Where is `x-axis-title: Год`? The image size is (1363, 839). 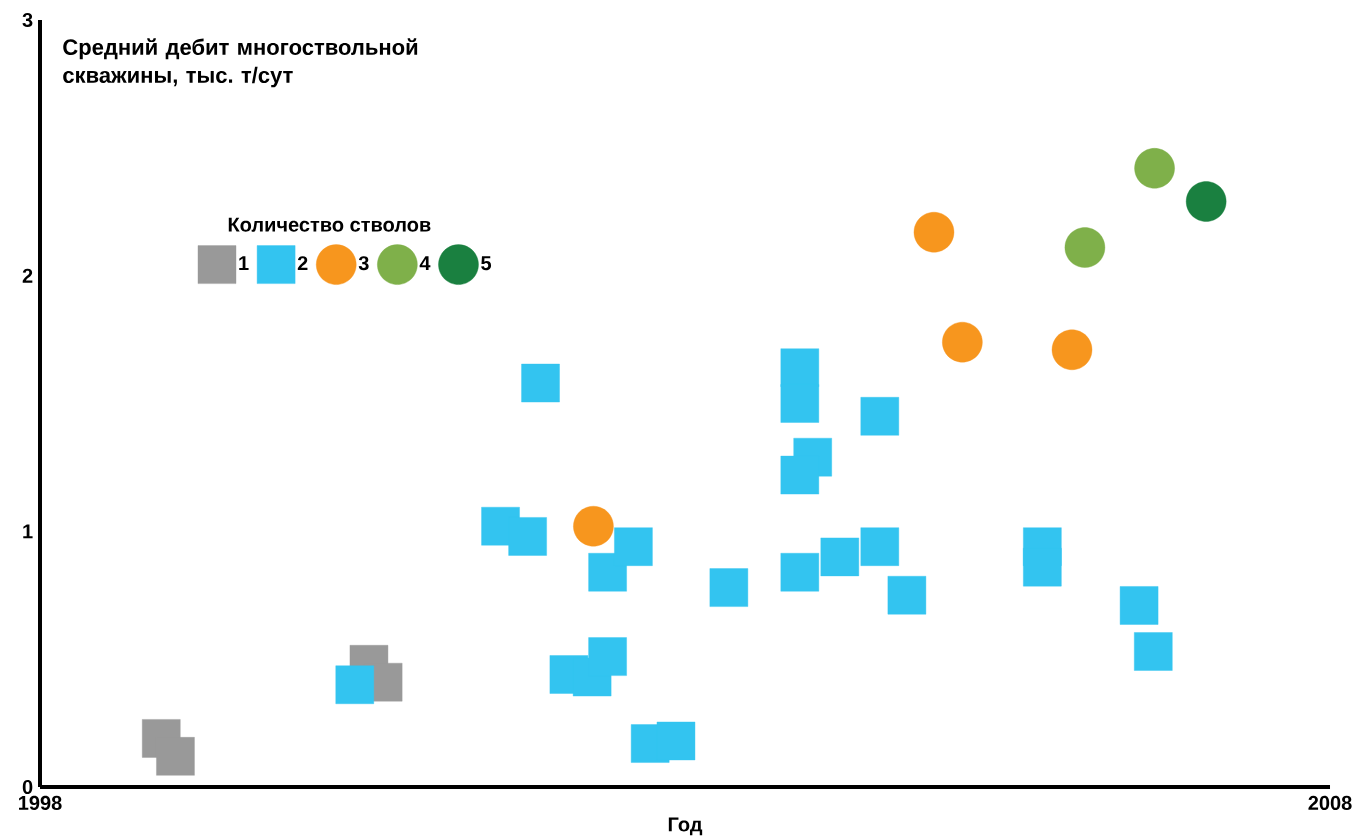
x-axis-title: Год is located at coordinates (685, 826).